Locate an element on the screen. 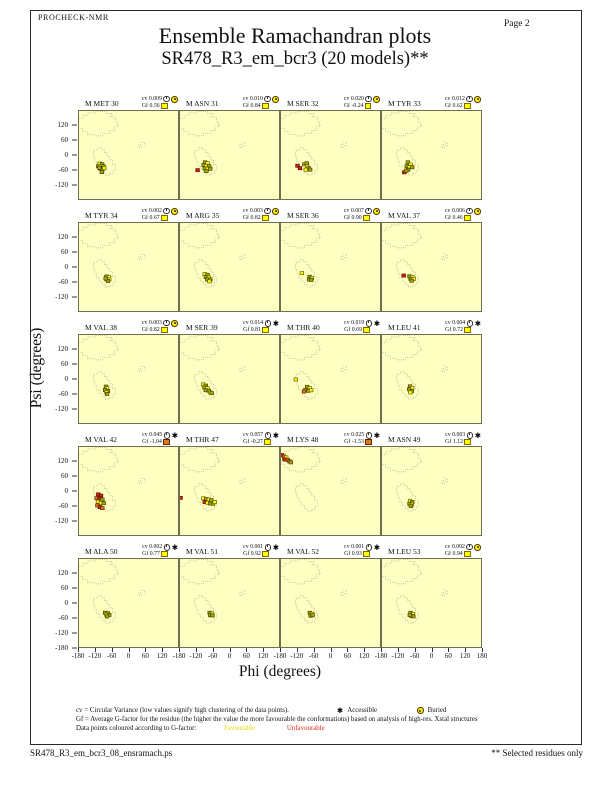  gf-value: -1.04 is located at coordinates (155, 441).